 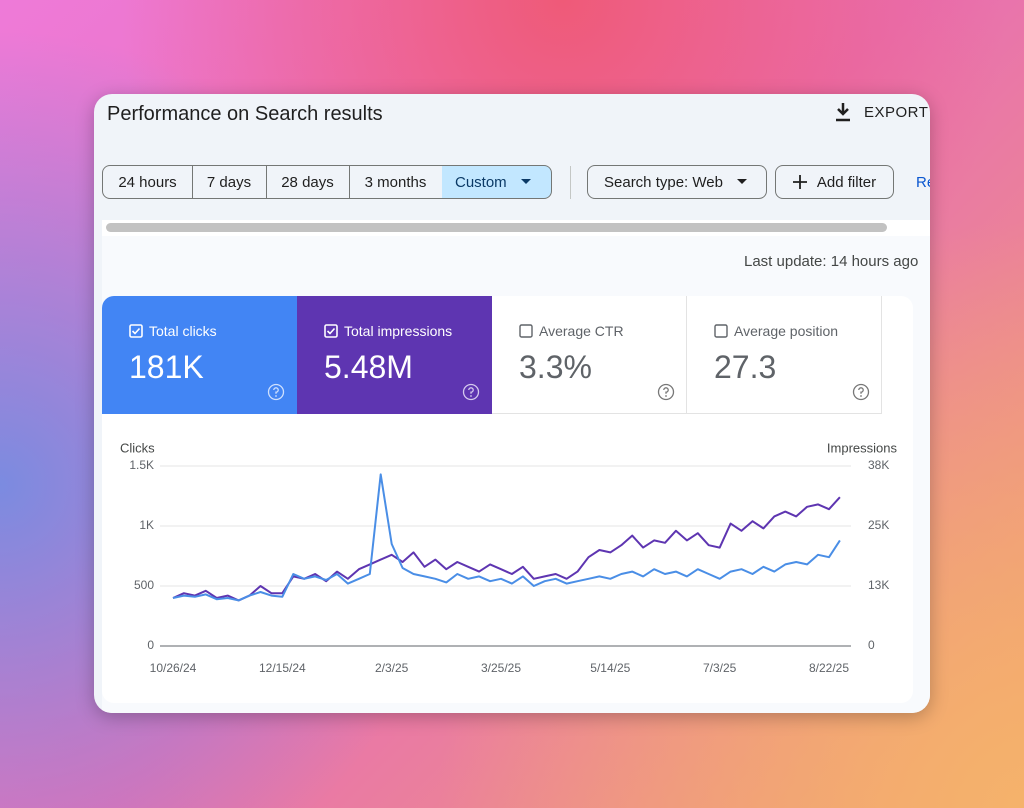 What do you see at coordinates (141, 465) in the screenshot?
I see `y-tick-label: 1.5K` at bounding box center [141, 465].